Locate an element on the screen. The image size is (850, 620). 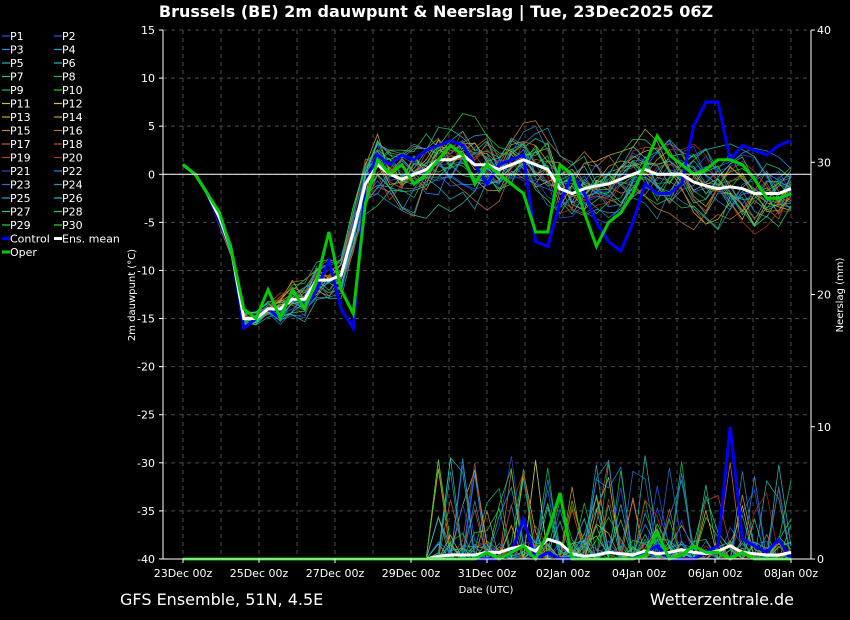
x-axis-label: Date (UTC) is located at coordinates (486, 590).